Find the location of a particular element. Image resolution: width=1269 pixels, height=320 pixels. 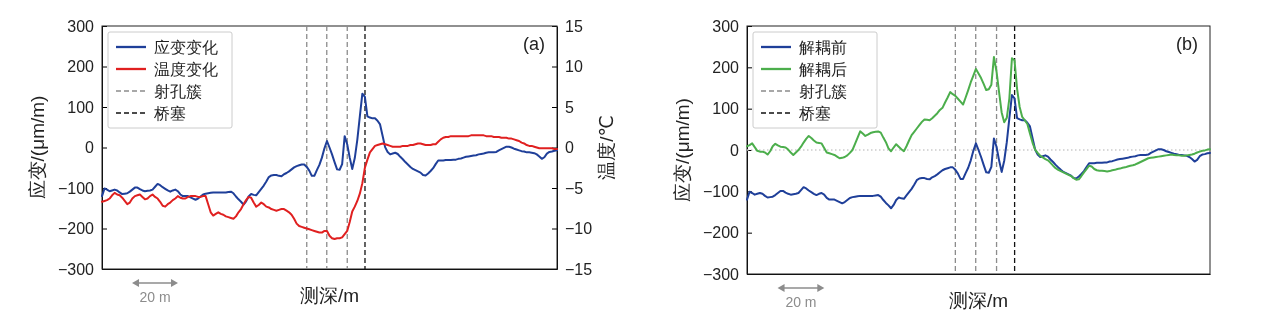

y2-tick-label: 15 is located at coordinates (574, 26).